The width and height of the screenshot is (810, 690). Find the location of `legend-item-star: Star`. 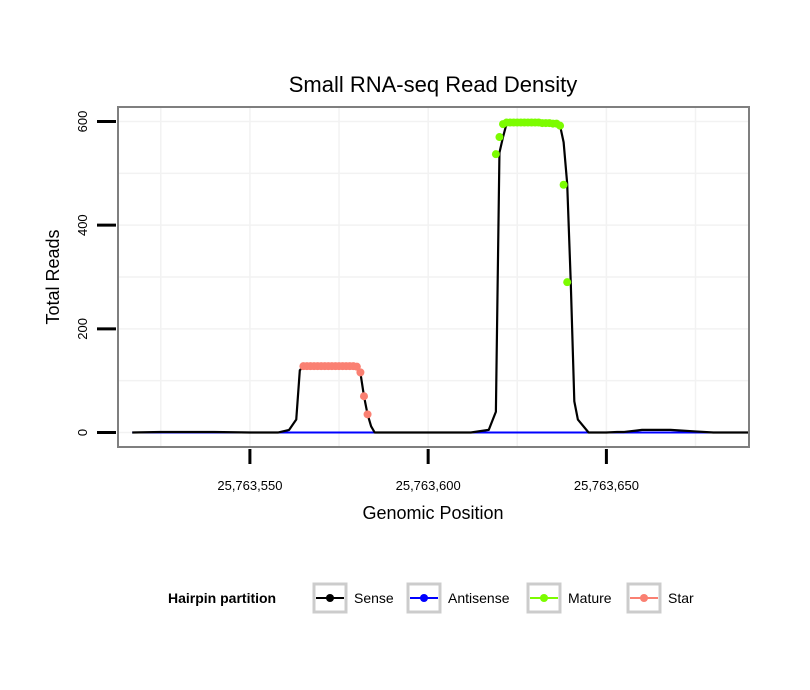

legend-item-star: Star is located at coordinates (660, 598).